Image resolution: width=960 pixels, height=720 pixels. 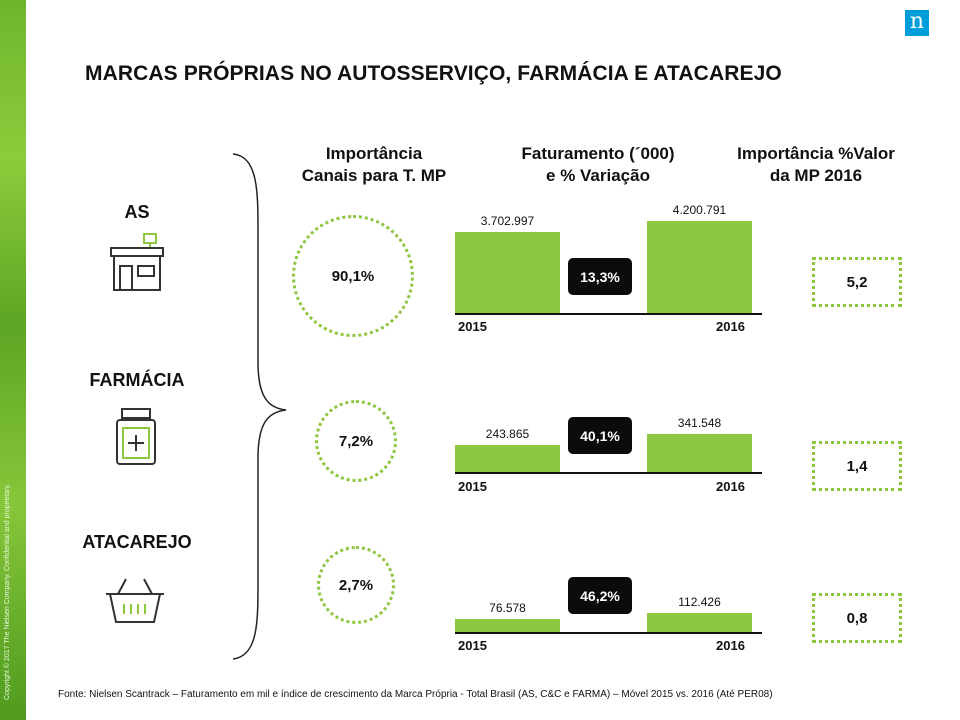 What do you see at coordinates (600, 435) in the screenshot?
I see `variation-badge-farmacia: 40,1%` at bounding box center [600, 435].